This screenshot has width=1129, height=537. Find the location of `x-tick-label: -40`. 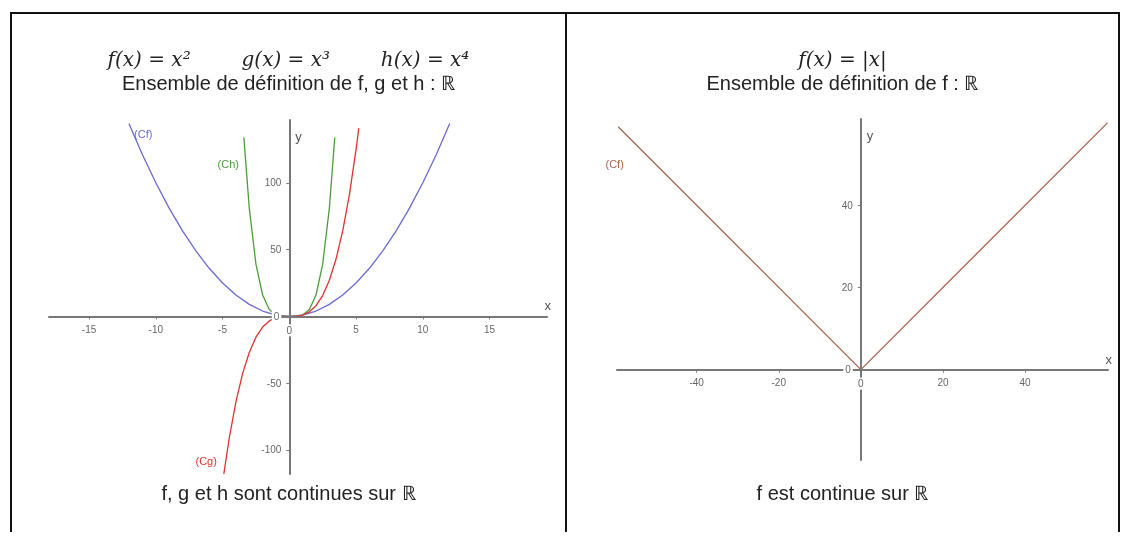

x-tick-label: -40 is located at coordinates (697, 383).